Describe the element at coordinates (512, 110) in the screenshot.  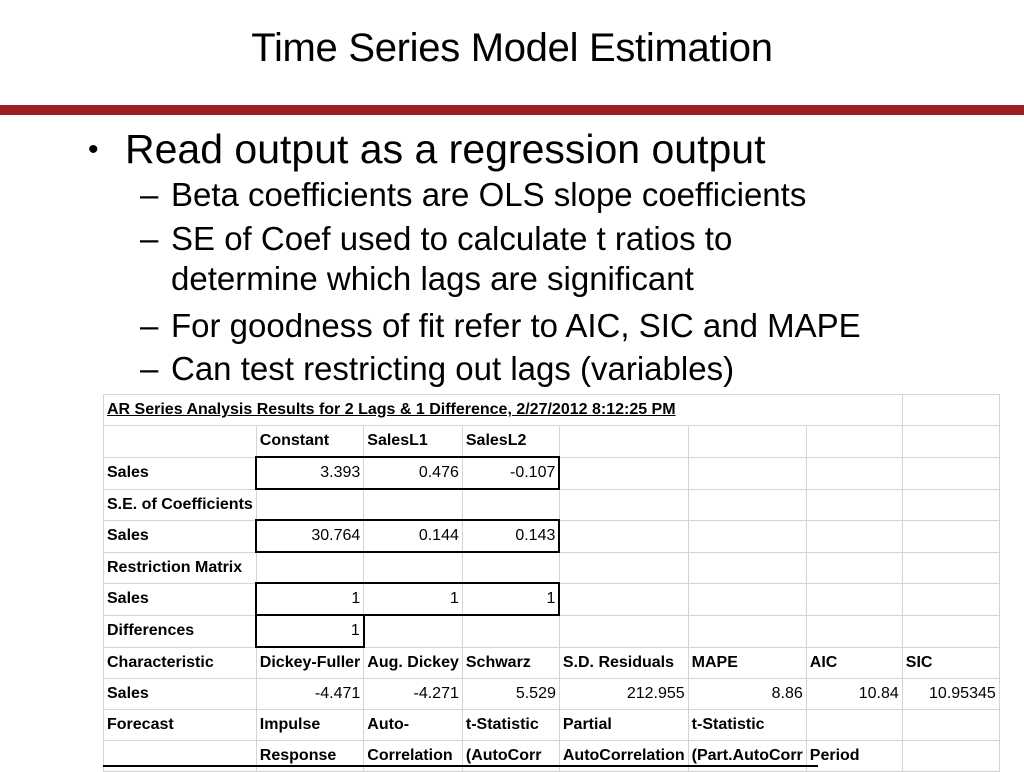
I see `title-divider` at that location.